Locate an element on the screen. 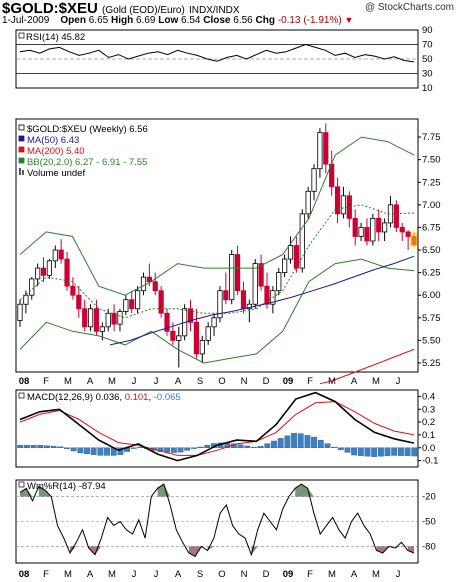 Image resolution: width=460 pixels, height=582 pixels. x-axis-label: D is located at coordinates (266, 574).